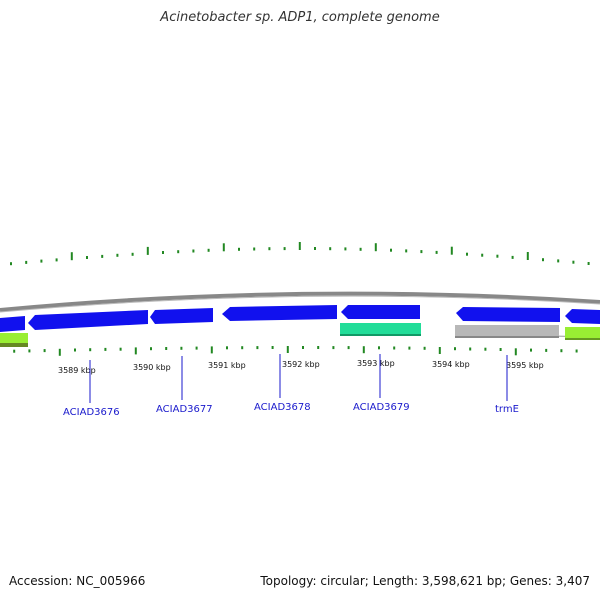 Image resolution: width=600 pixels, height=600 pixels. What do you see at coordinates (525, 365) in the screenshot?
I see `scale-label: 3595 kbp` at bounding box center [525, 365].